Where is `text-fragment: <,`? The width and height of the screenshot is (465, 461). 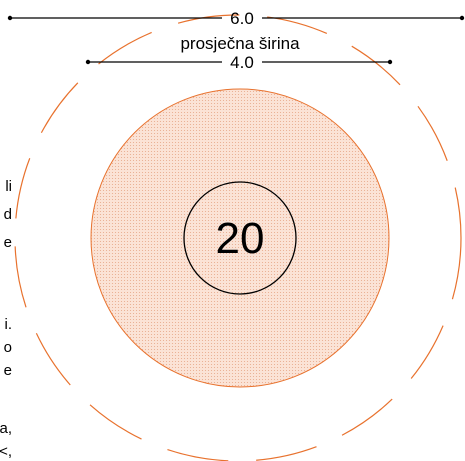
text-fragment: <, is located at coordinates (6, 451).